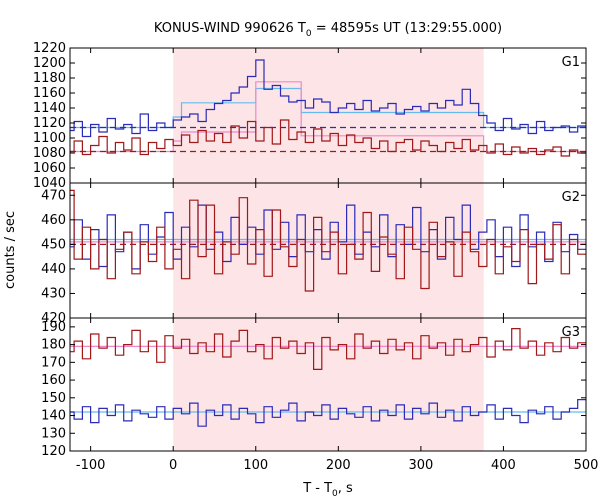  I want to click on x-tick-label: 500, so click(586, 465).